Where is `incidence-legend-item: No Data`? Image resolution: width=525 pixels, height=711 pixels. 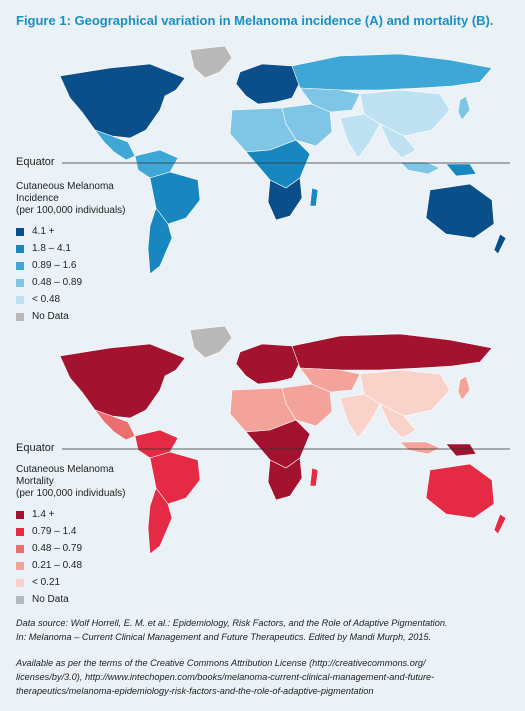
incidence-legend-item: No Data is located at coordinates (71, 316).